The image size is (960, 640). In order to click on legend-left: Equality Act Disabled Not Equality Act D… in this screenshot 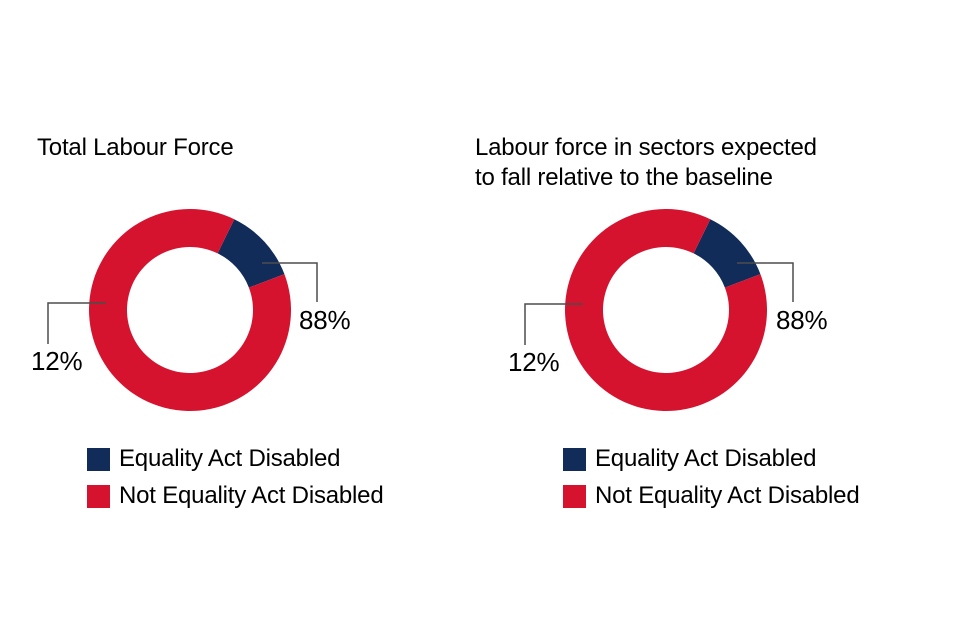, I will do `click(235, 478)`.